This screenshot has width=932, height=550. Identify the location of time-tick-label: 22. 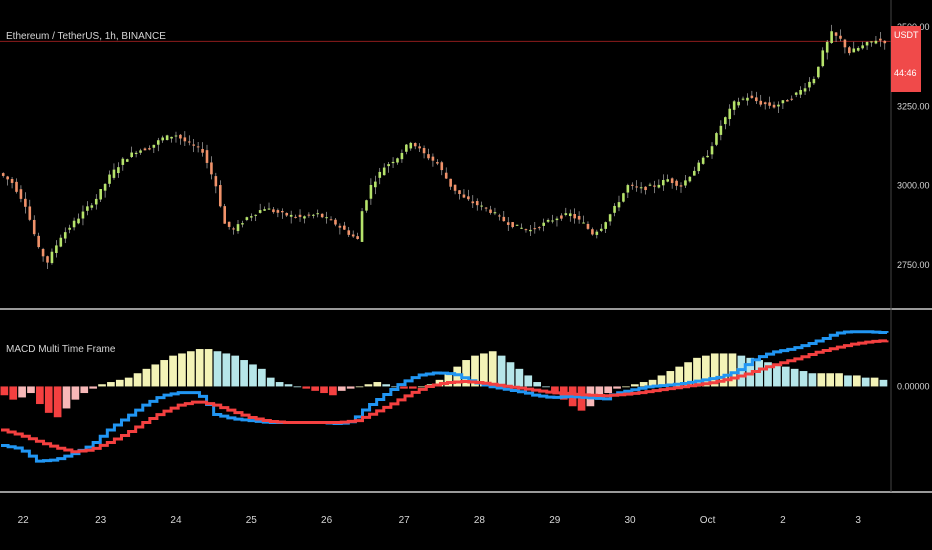
(24, 520).